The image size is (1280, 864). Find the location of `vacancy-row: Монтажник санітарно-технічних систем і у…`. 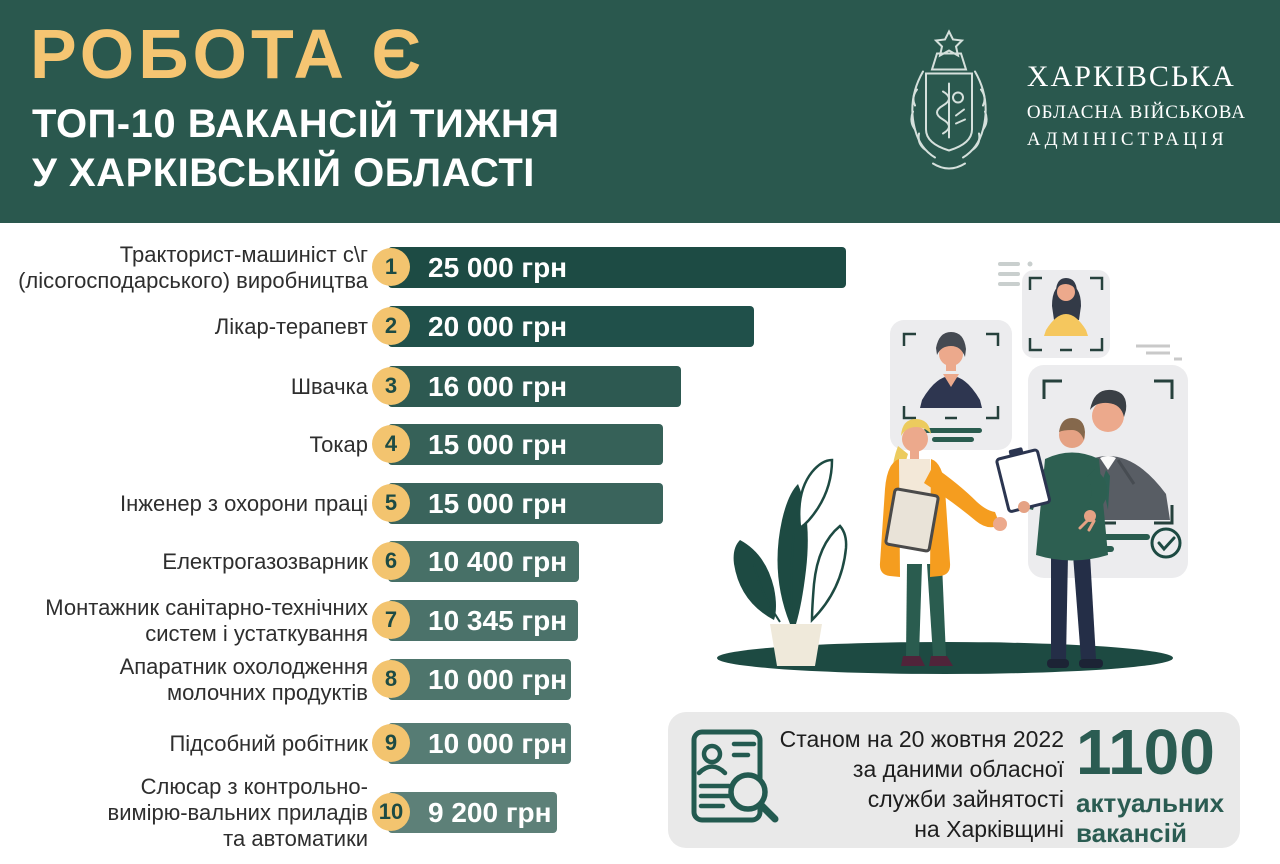

vacancy-row: Монтажник санітарно-технічних систем і у… is located at coordinates (289, 620).